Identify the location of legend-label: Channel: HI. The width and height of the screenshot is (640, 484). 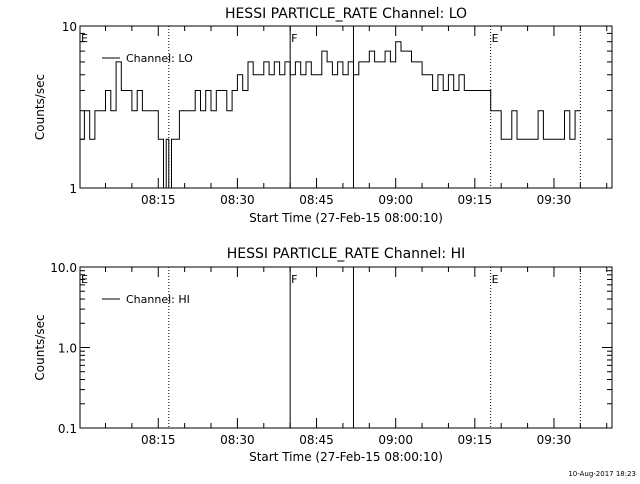
(158, 299).